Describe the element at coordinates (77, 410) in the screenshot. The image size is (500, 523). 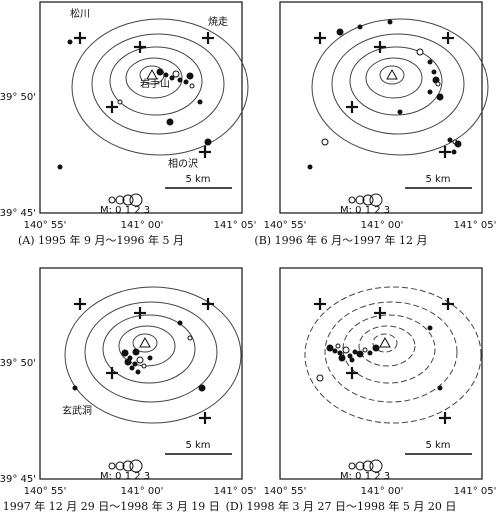
I see `place-label: 玄武洞` at that location.